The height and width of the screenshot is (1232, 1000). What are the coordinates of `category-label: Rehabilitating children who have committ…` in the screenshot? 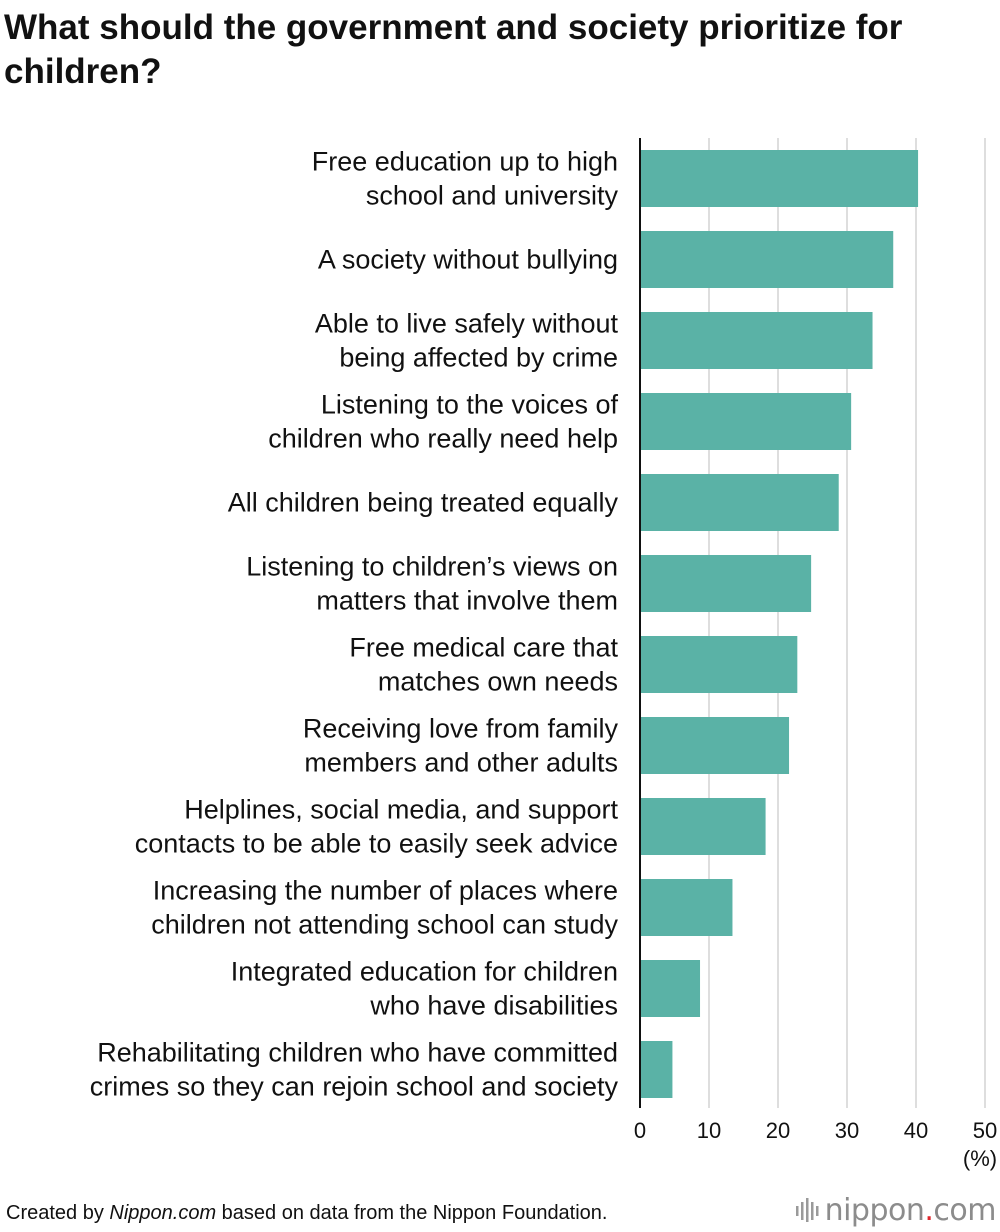 It's located at (354, 1070).